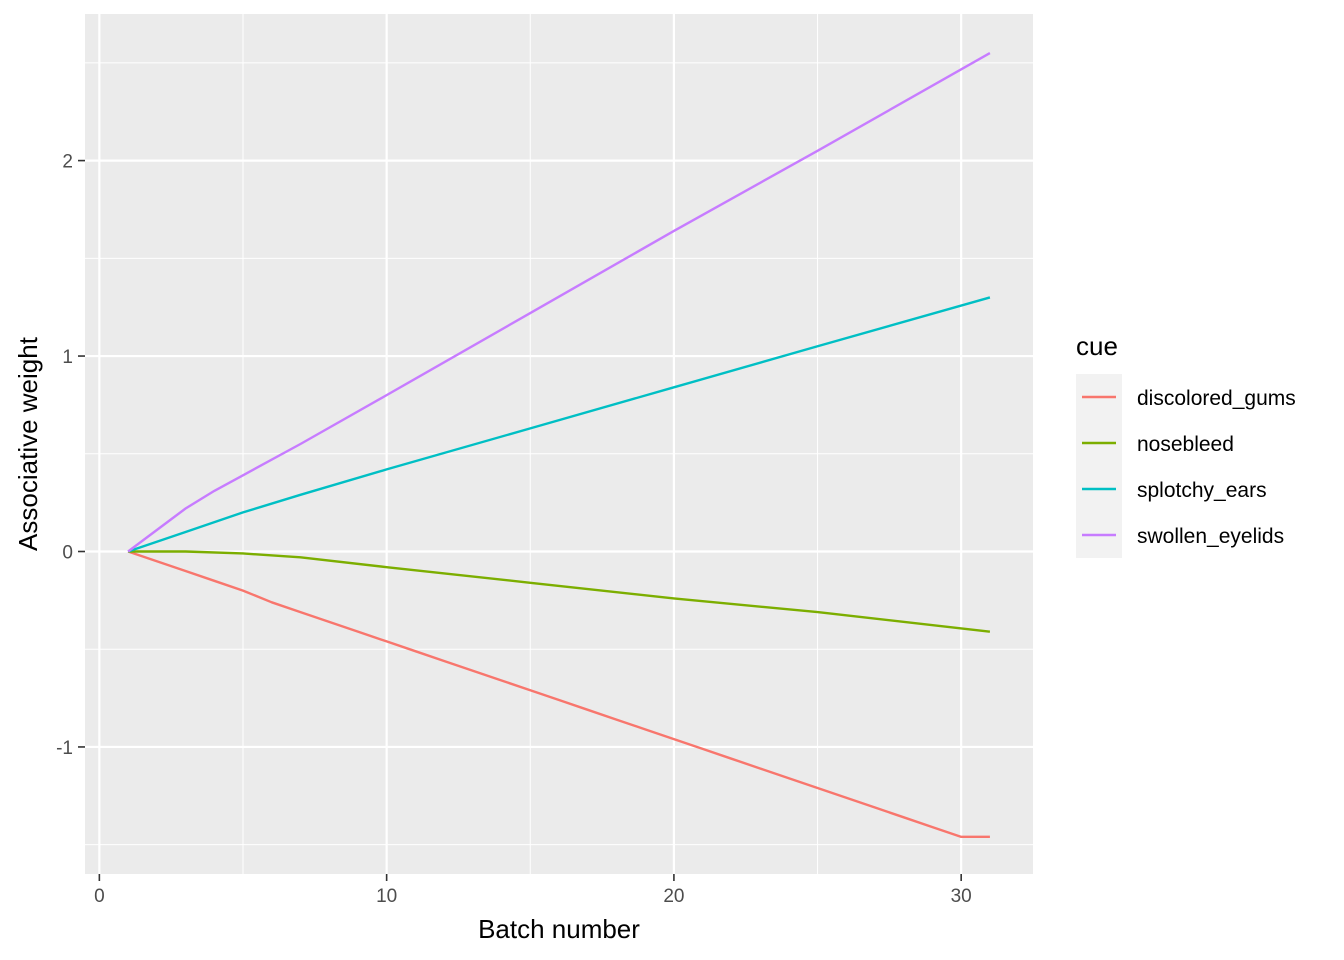 The width and height of the screenshot is (1344, 960). What do you see at coordinates (67, 357) in the screenshot?
I see `y-tick-label: 1` at bounding box center [67, 357].